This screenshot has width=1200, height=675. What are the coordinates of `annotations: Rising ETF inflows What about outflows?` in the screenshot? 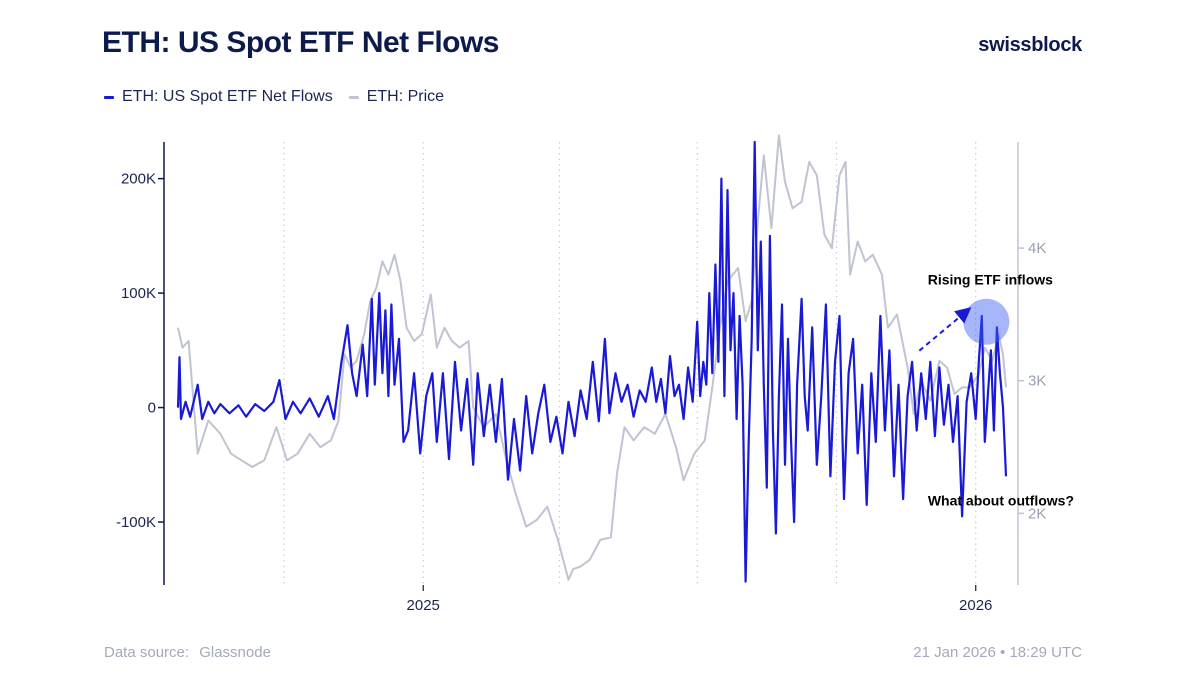 It's located at (996, 390).